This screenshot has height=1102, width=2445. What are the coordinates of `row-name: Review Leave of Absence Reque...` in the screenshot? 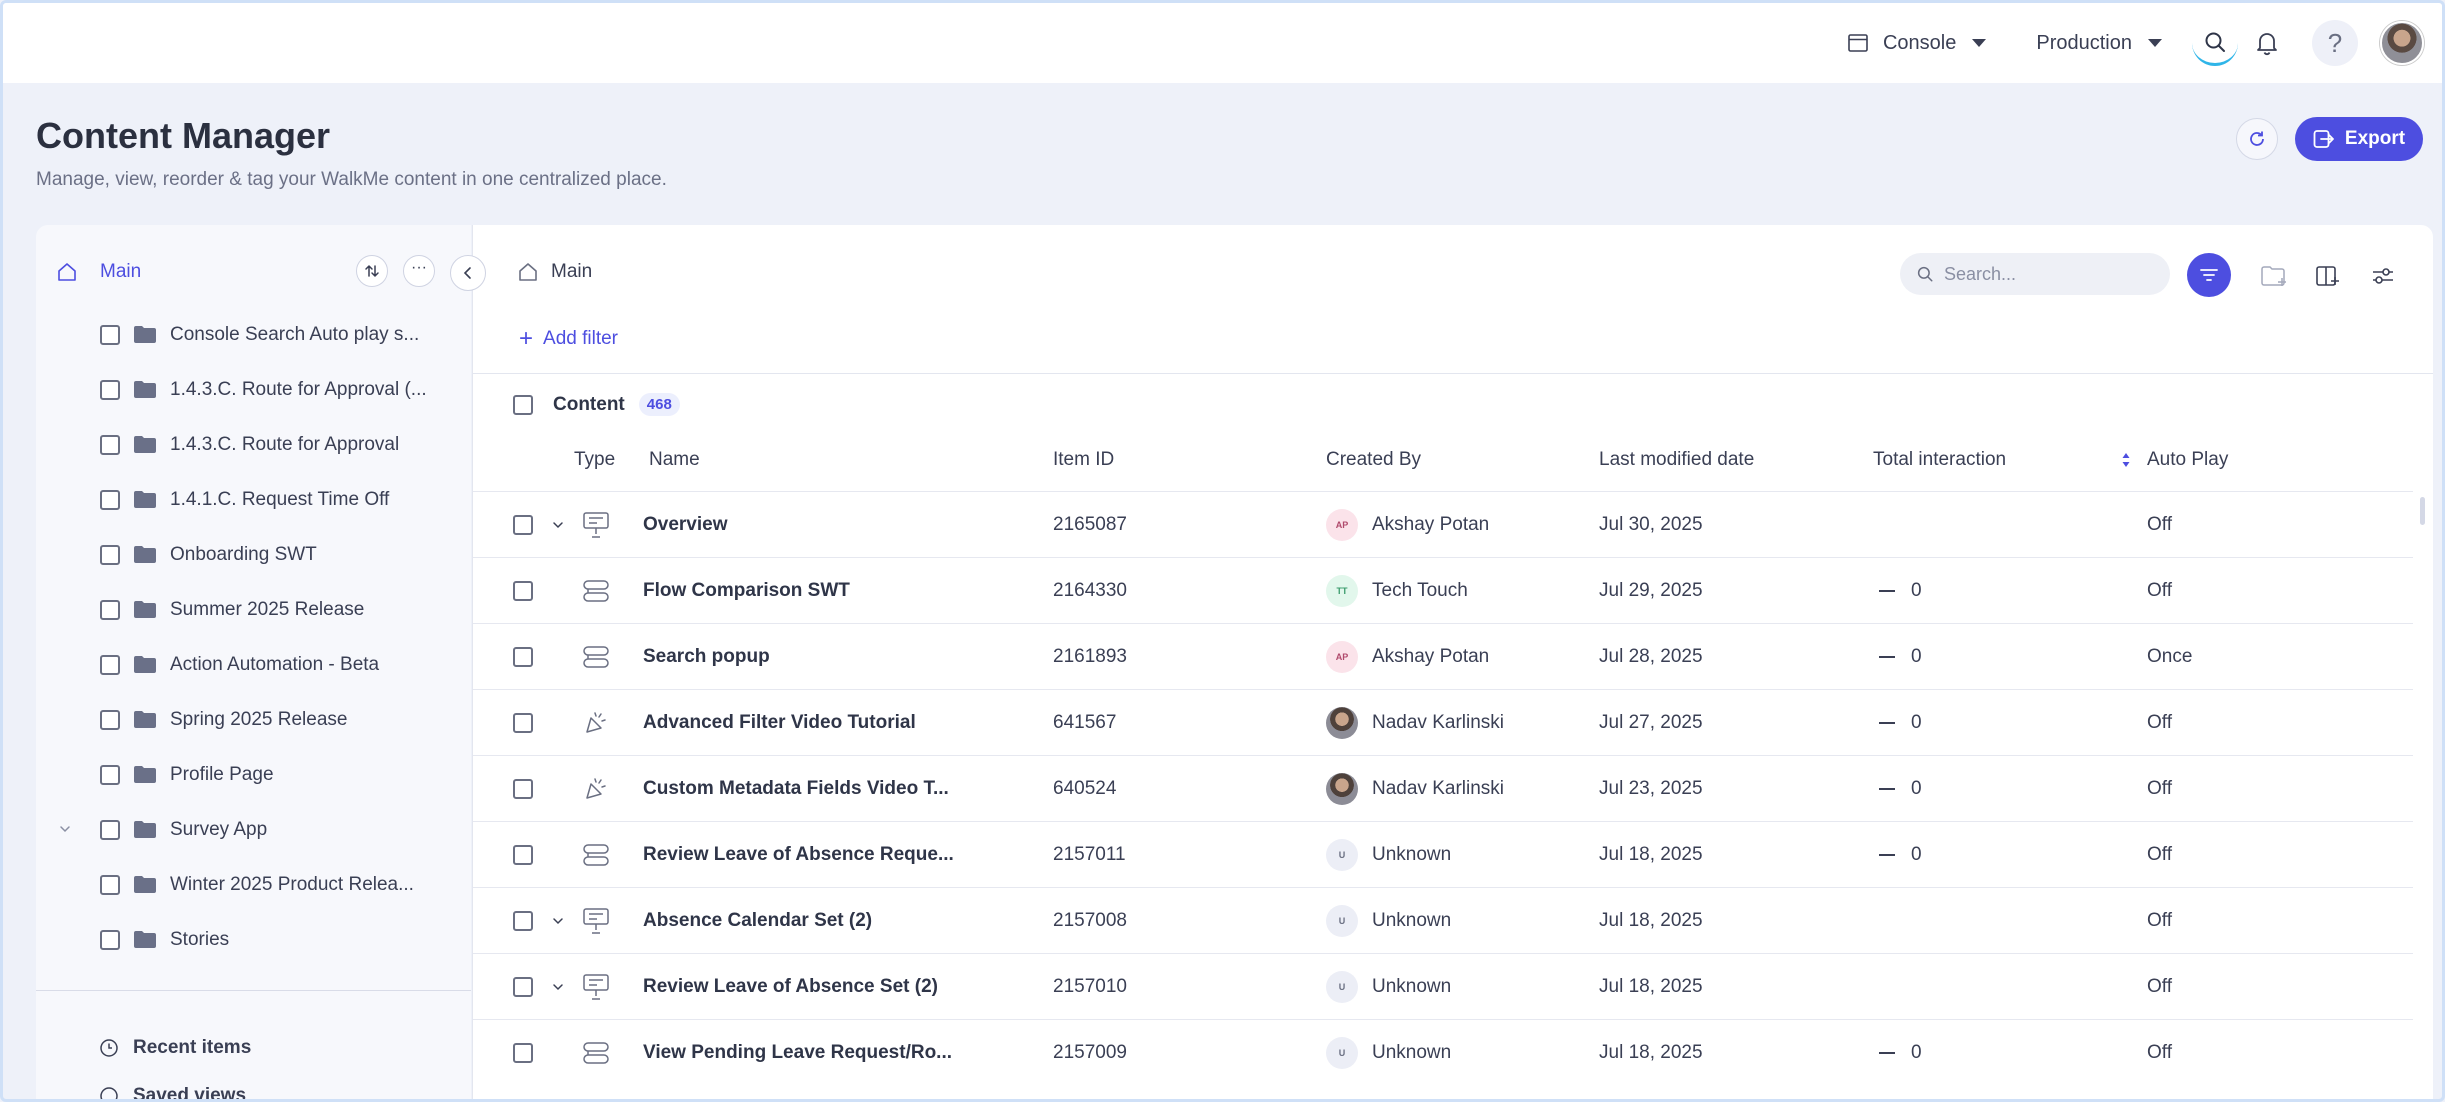 It's located at (798, 854).